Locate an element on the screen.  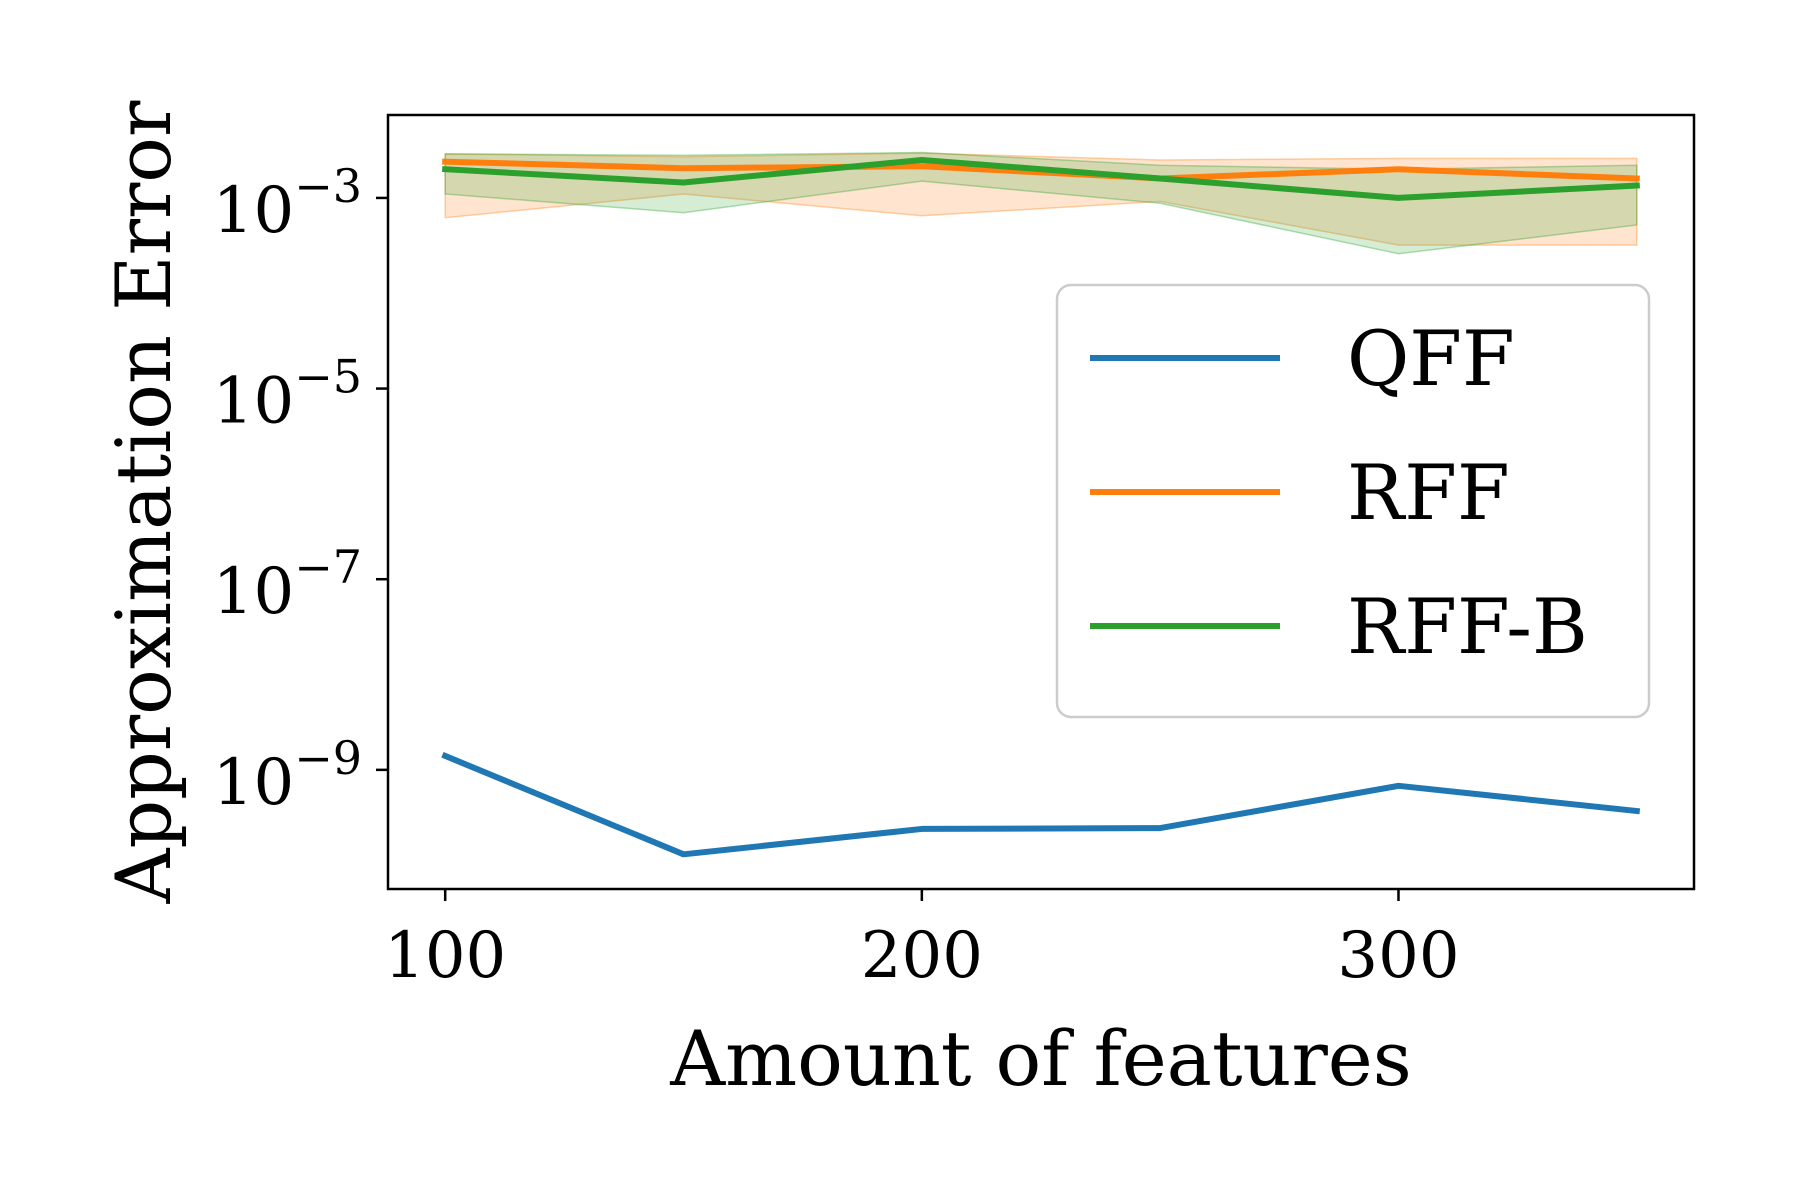
y-axis-label: Approximation Error is located at coordinates (143, 502).